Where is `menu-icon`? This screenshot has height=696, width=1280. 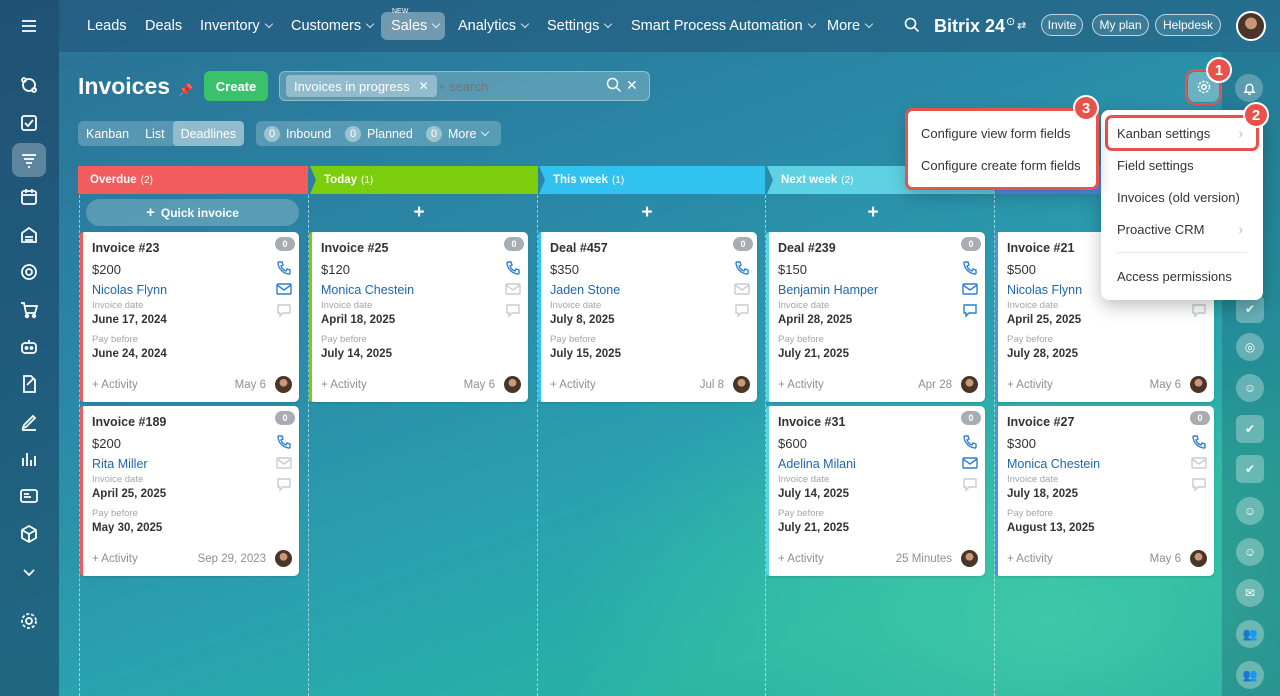
menu-icon is located at coordinates (29, 26).